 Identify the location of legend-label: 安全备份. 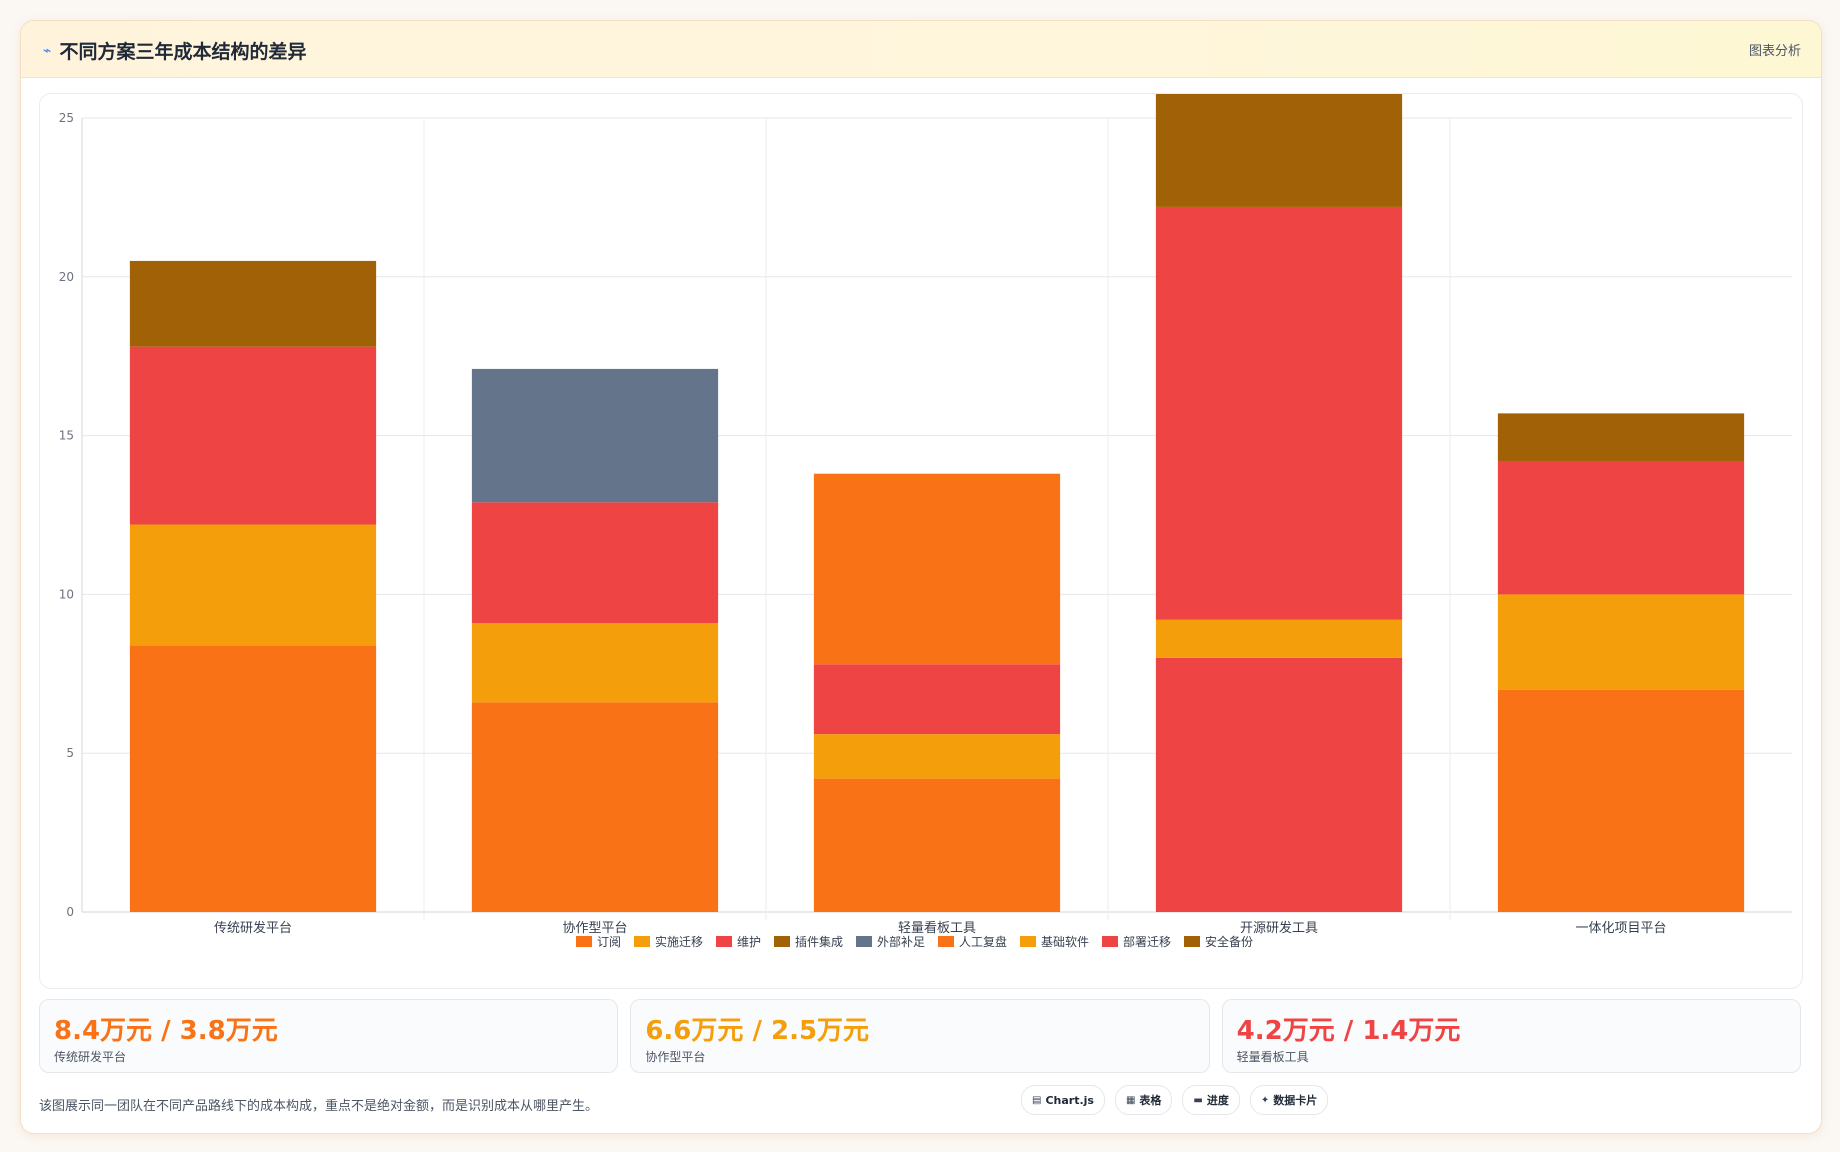
(1229, 941).